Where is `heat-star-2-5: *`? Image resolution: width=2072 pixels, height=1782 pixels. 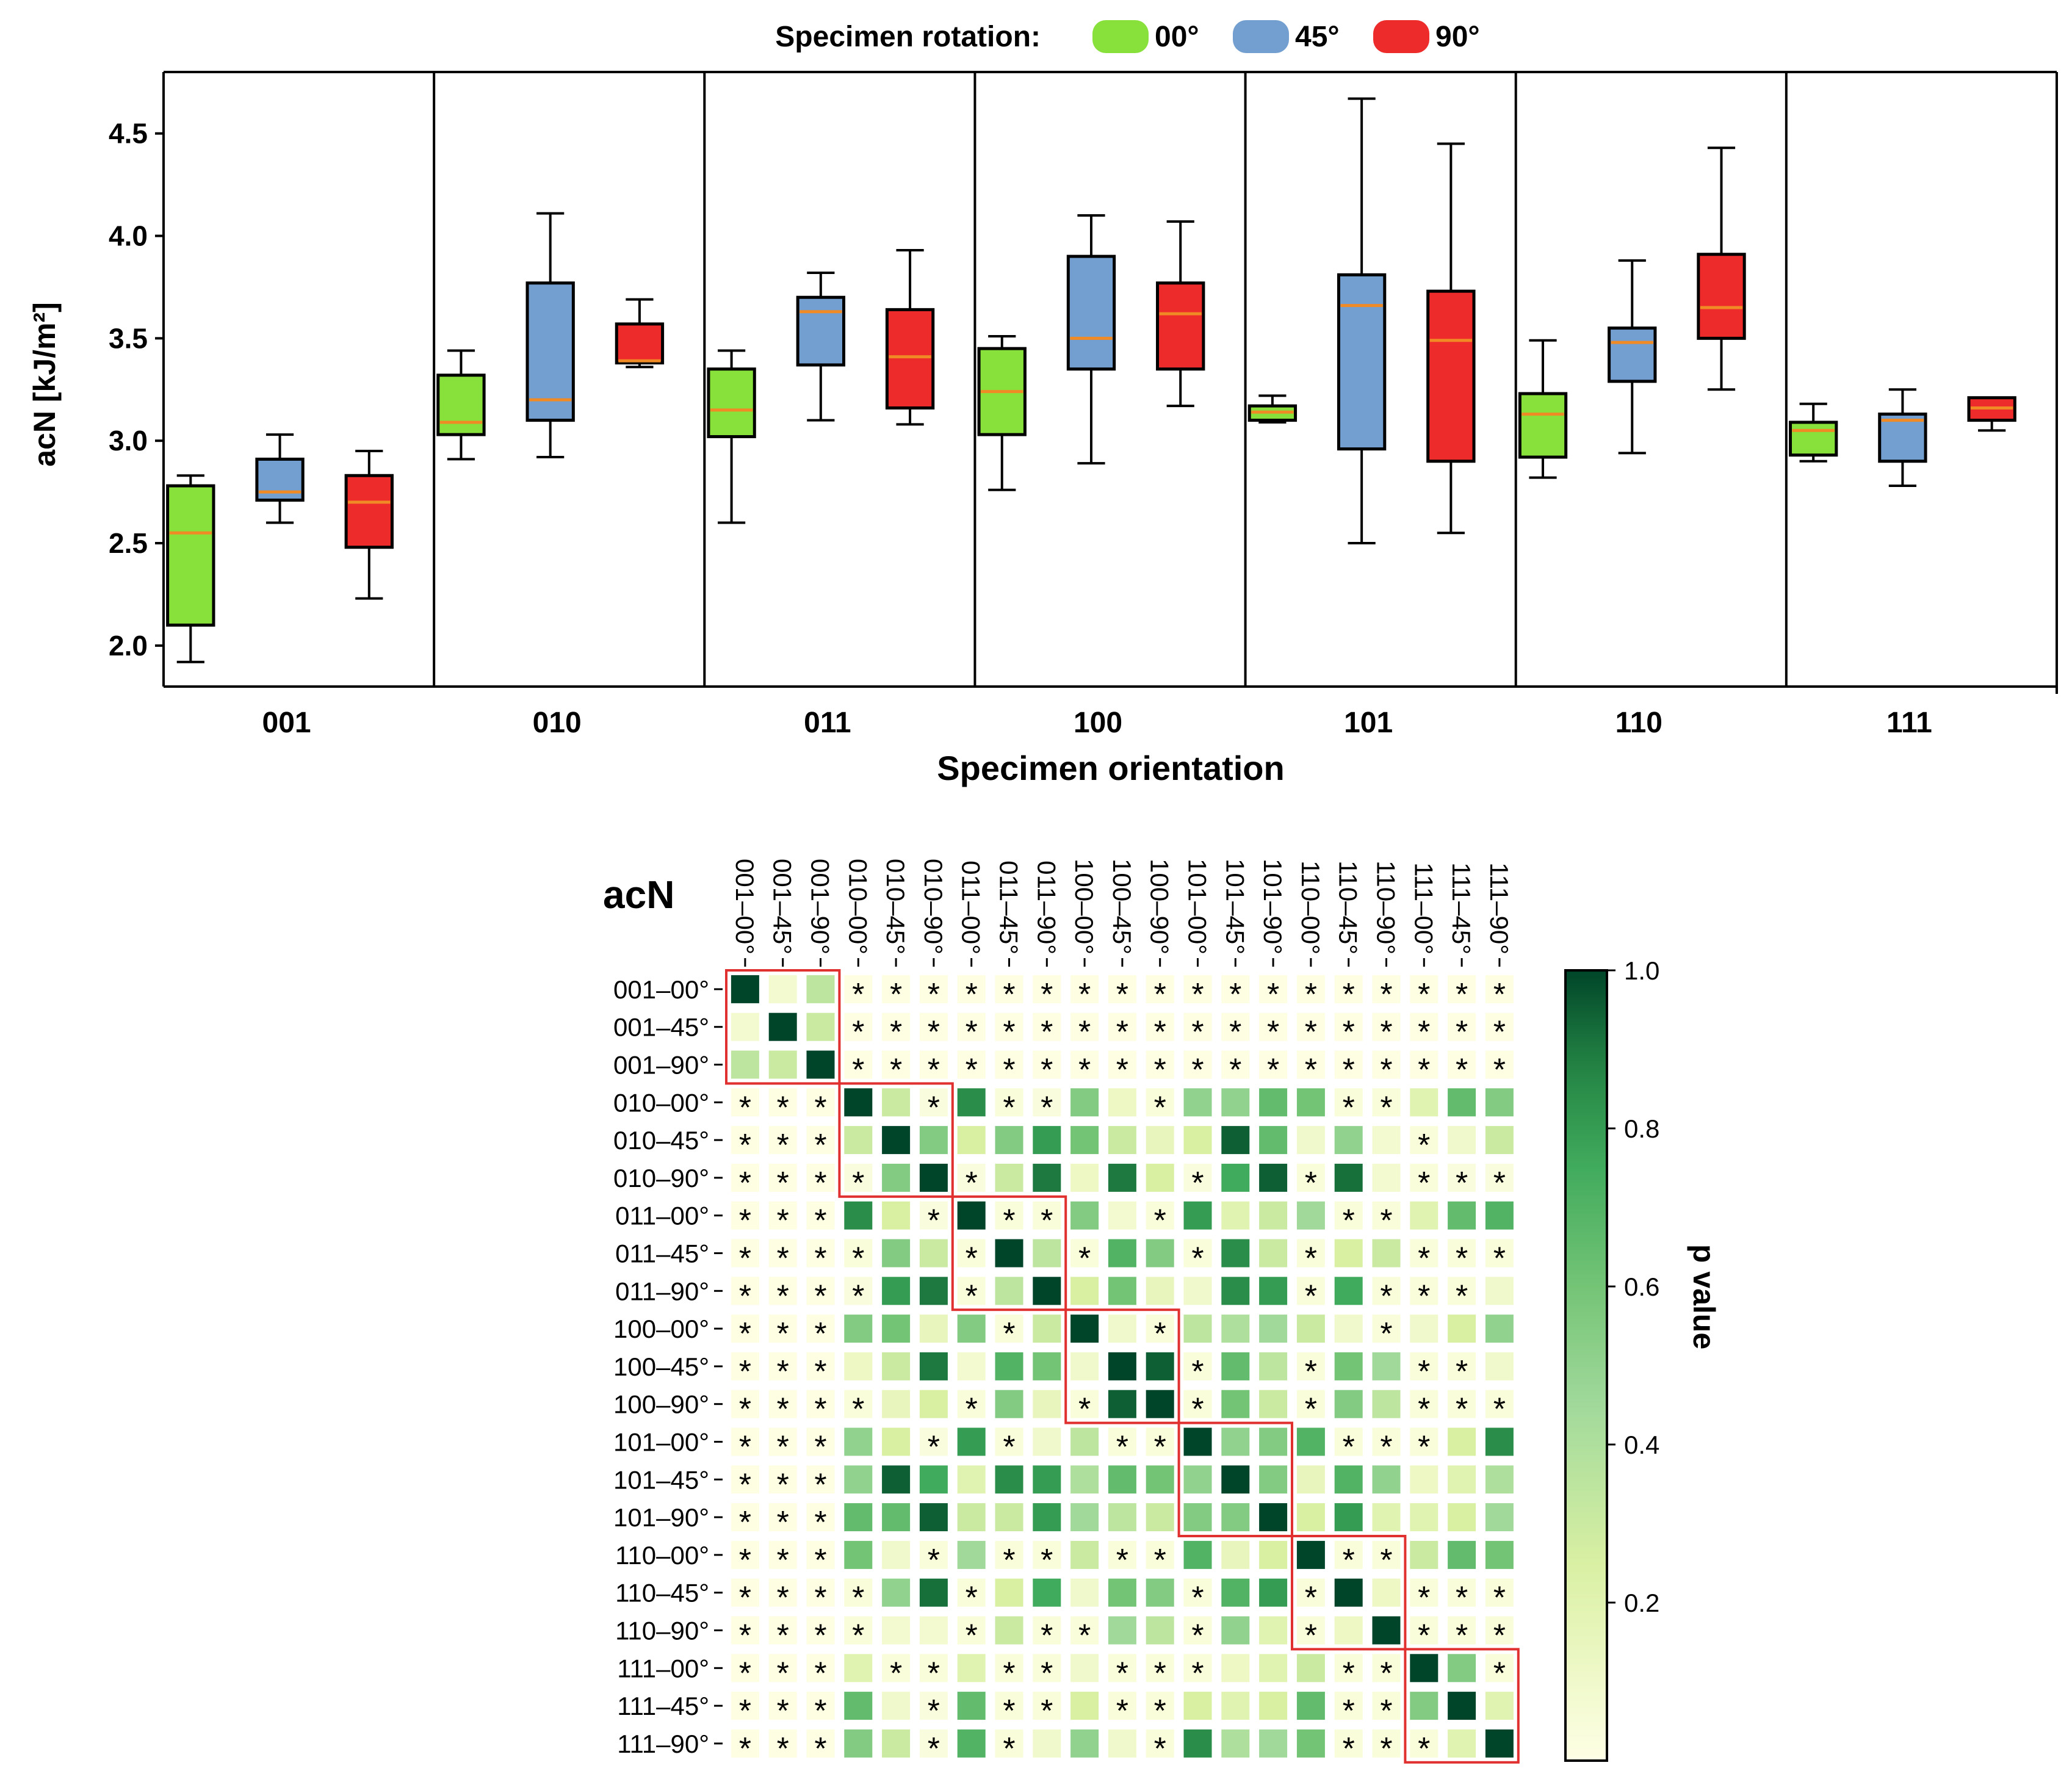
heat-star-2-5: * is located at coordinates (934, 1070).